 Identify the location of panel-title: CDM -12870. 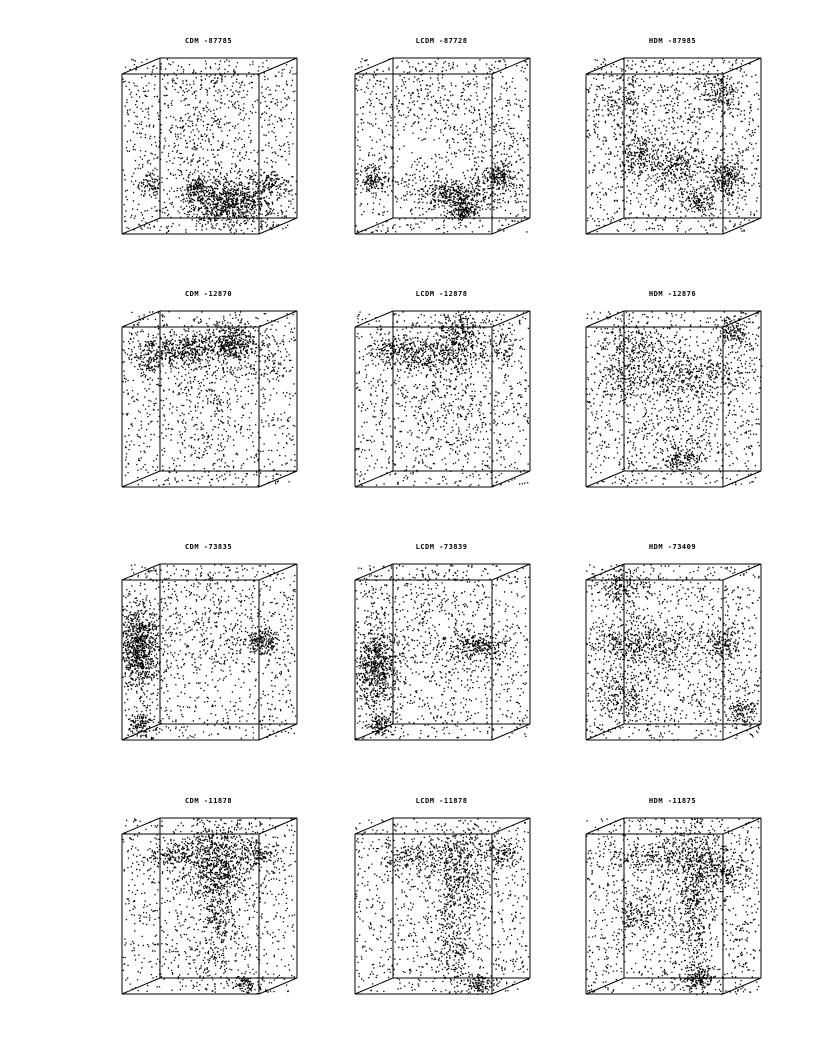
(208, 294).